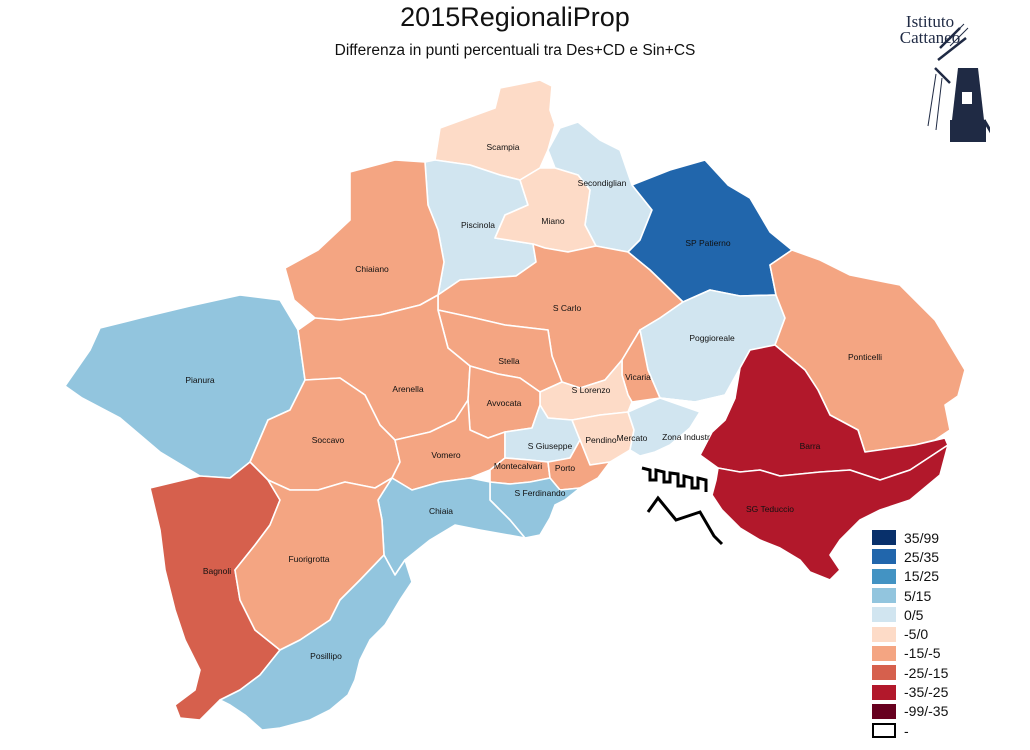  Describe the element at coordinates (918, 595) in the screenshot. I see `legend-label: 5/15` at that location.